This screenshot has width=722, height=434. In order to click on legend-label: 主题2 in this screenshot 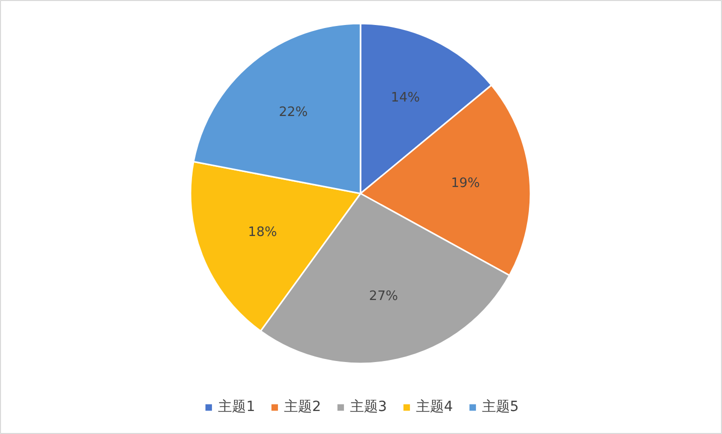, I will do `click(303, 407)`.